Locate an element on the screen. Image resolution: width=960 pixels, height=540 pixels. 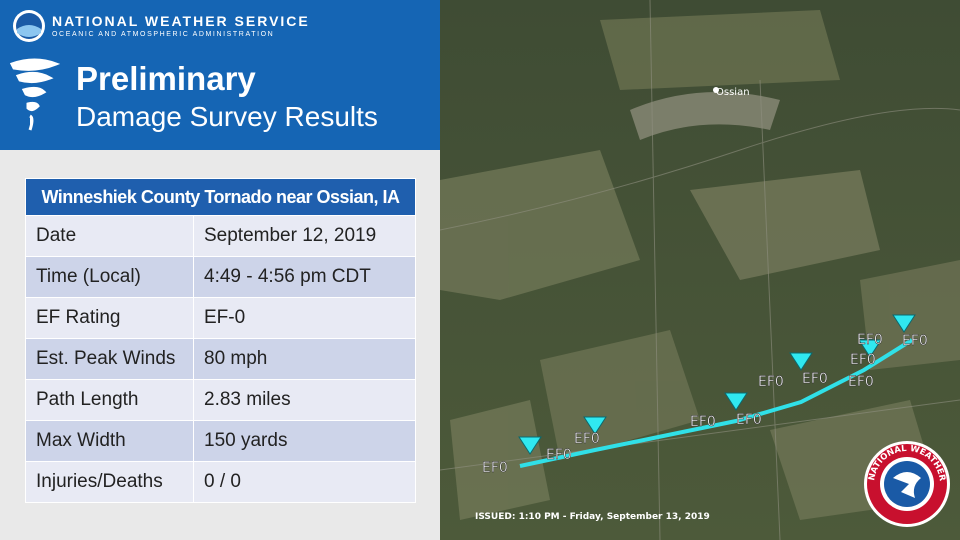
row-value: 2.83 miles is located at coordinates (304, 400).